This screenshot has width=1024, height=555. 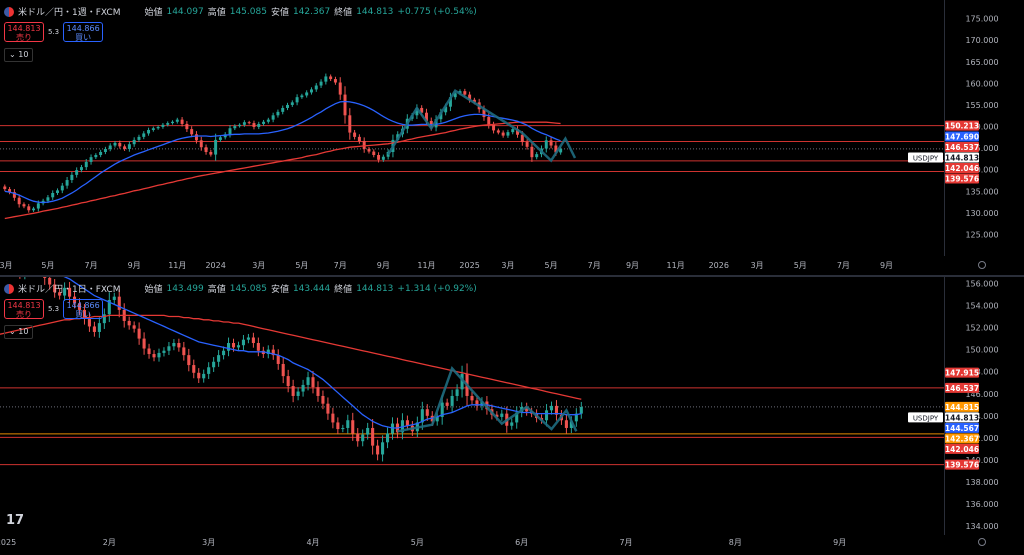 I want to click on low-label: 安値, so click(x=279, y=290).